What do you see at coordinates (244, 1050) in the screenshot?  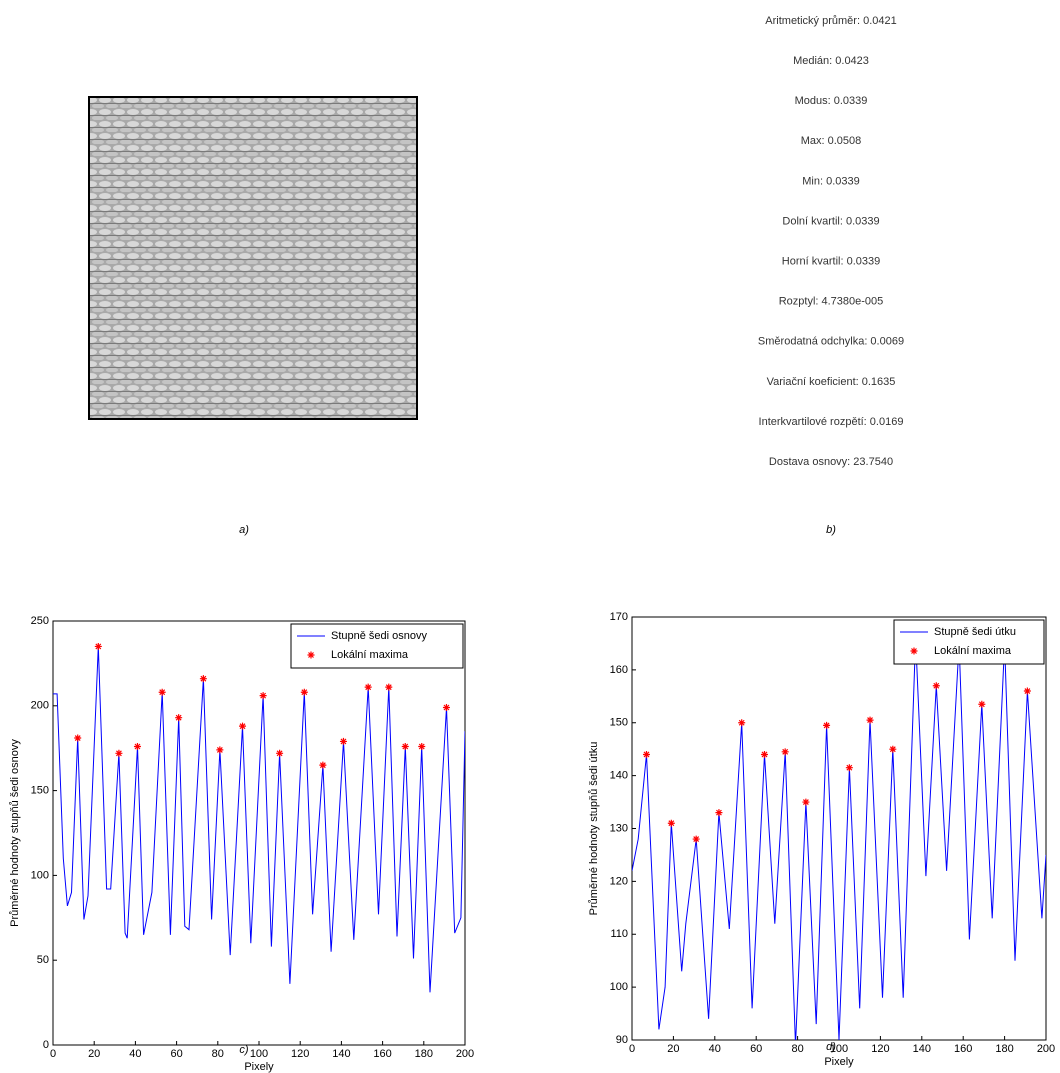 I see `caption: c)` at bounding box center [244, 1050].